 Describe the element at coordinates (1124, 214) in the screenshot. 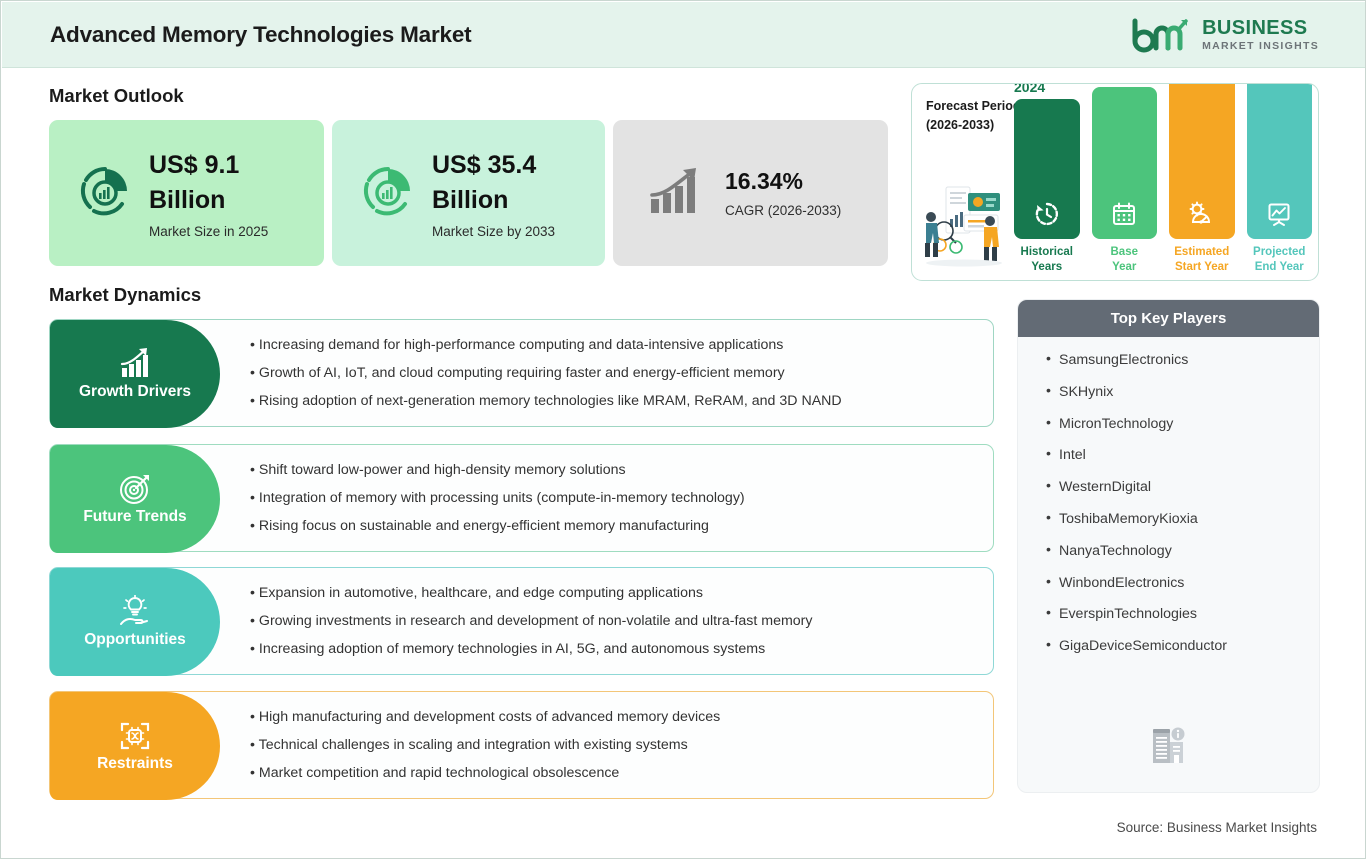

I see `calendar-icon` at that location.